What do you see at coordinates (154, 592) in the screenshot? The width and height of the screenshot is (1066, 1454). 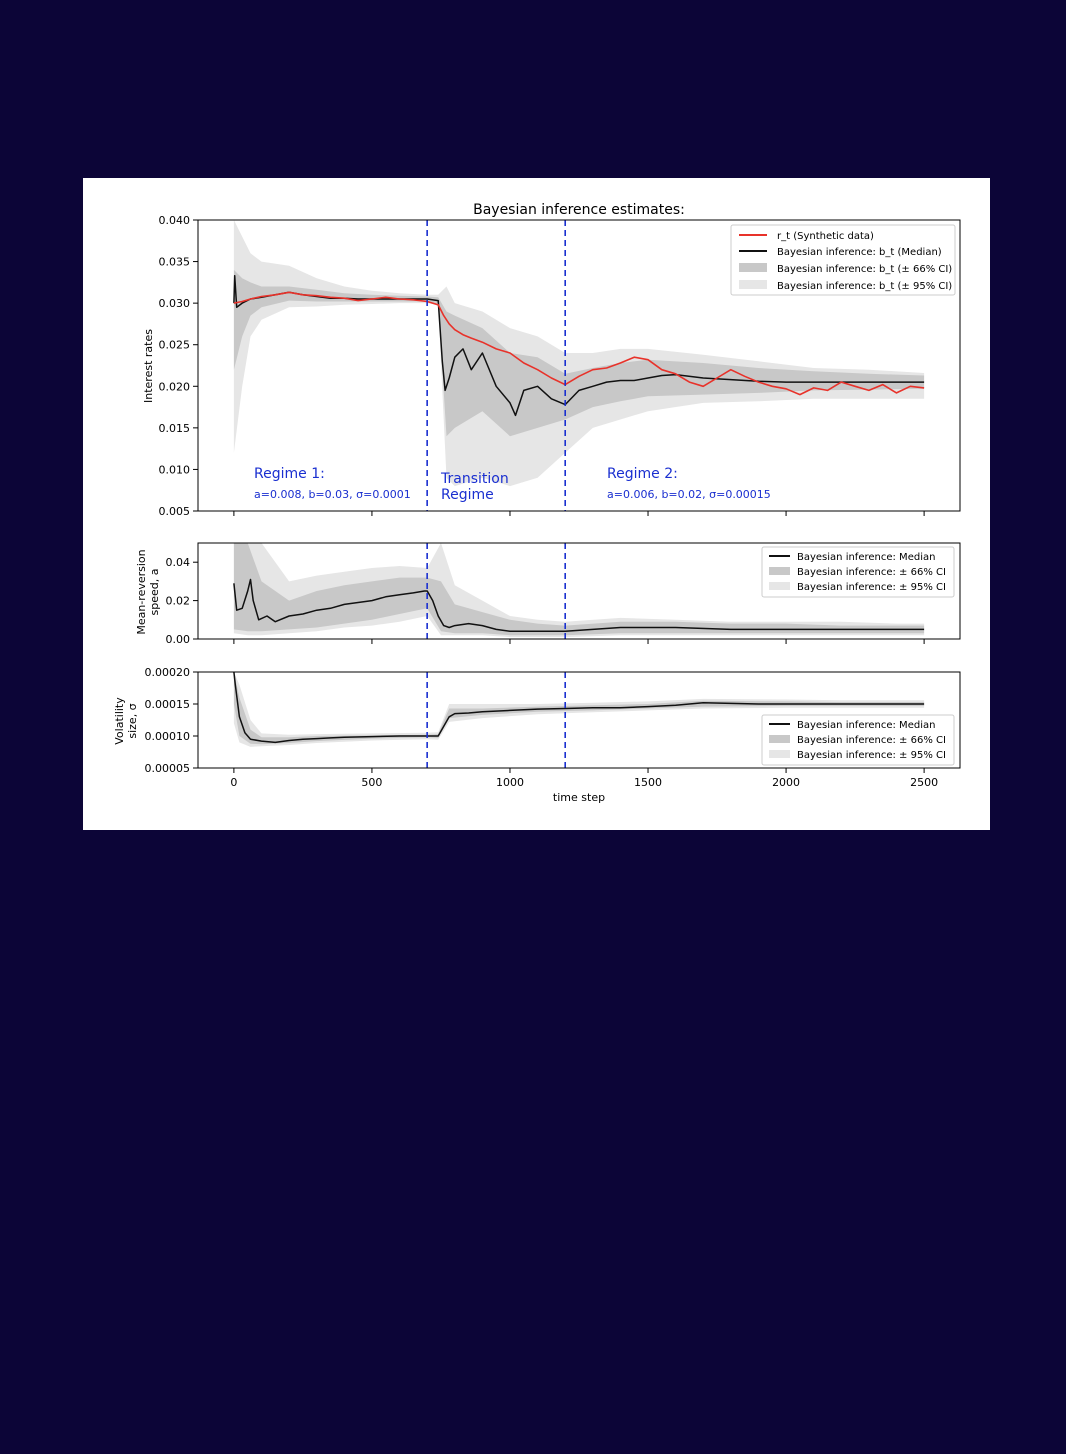 I see `panel2-ylabel-line2: speed, a` at bounding box center [154, 592].